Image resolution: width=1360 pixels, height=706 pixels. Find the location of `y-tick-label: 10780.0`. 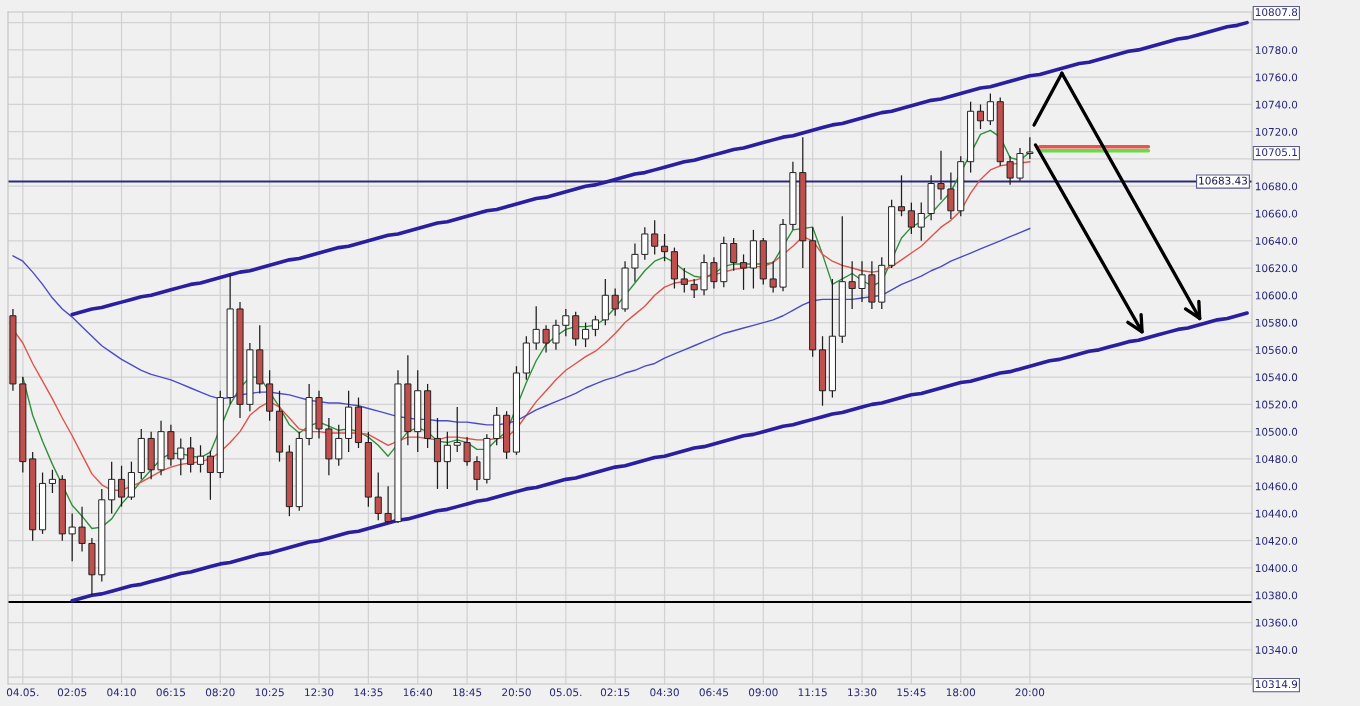

y-tick-label: 10780.0 is located at coordinates (1276, 50).